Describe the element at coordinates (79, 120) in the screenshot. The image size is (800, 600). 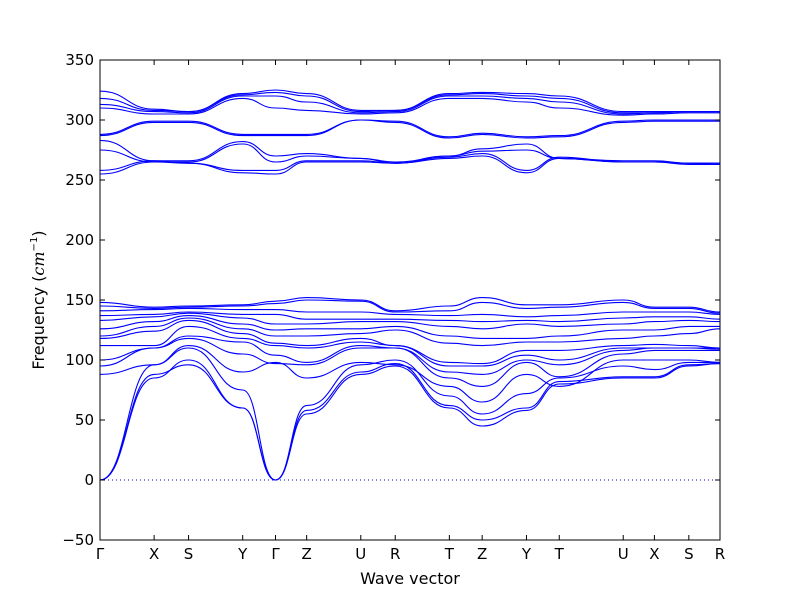
I see `y-tick-label: 300` at that location.